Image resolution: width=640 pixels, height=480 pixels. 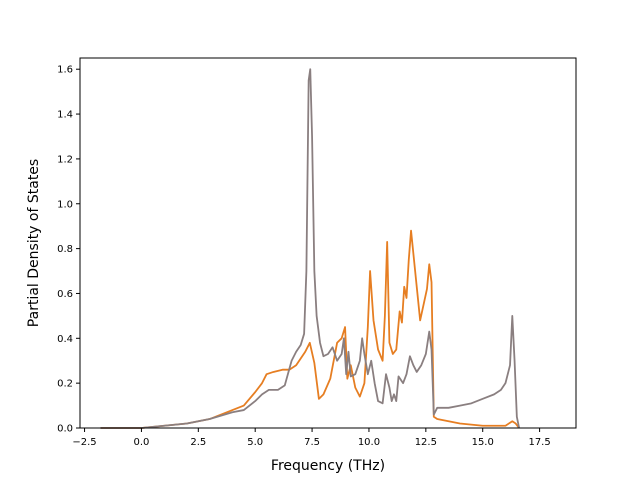 I want to click on x-tick-label: 17.5, so click(x=539, y=442).